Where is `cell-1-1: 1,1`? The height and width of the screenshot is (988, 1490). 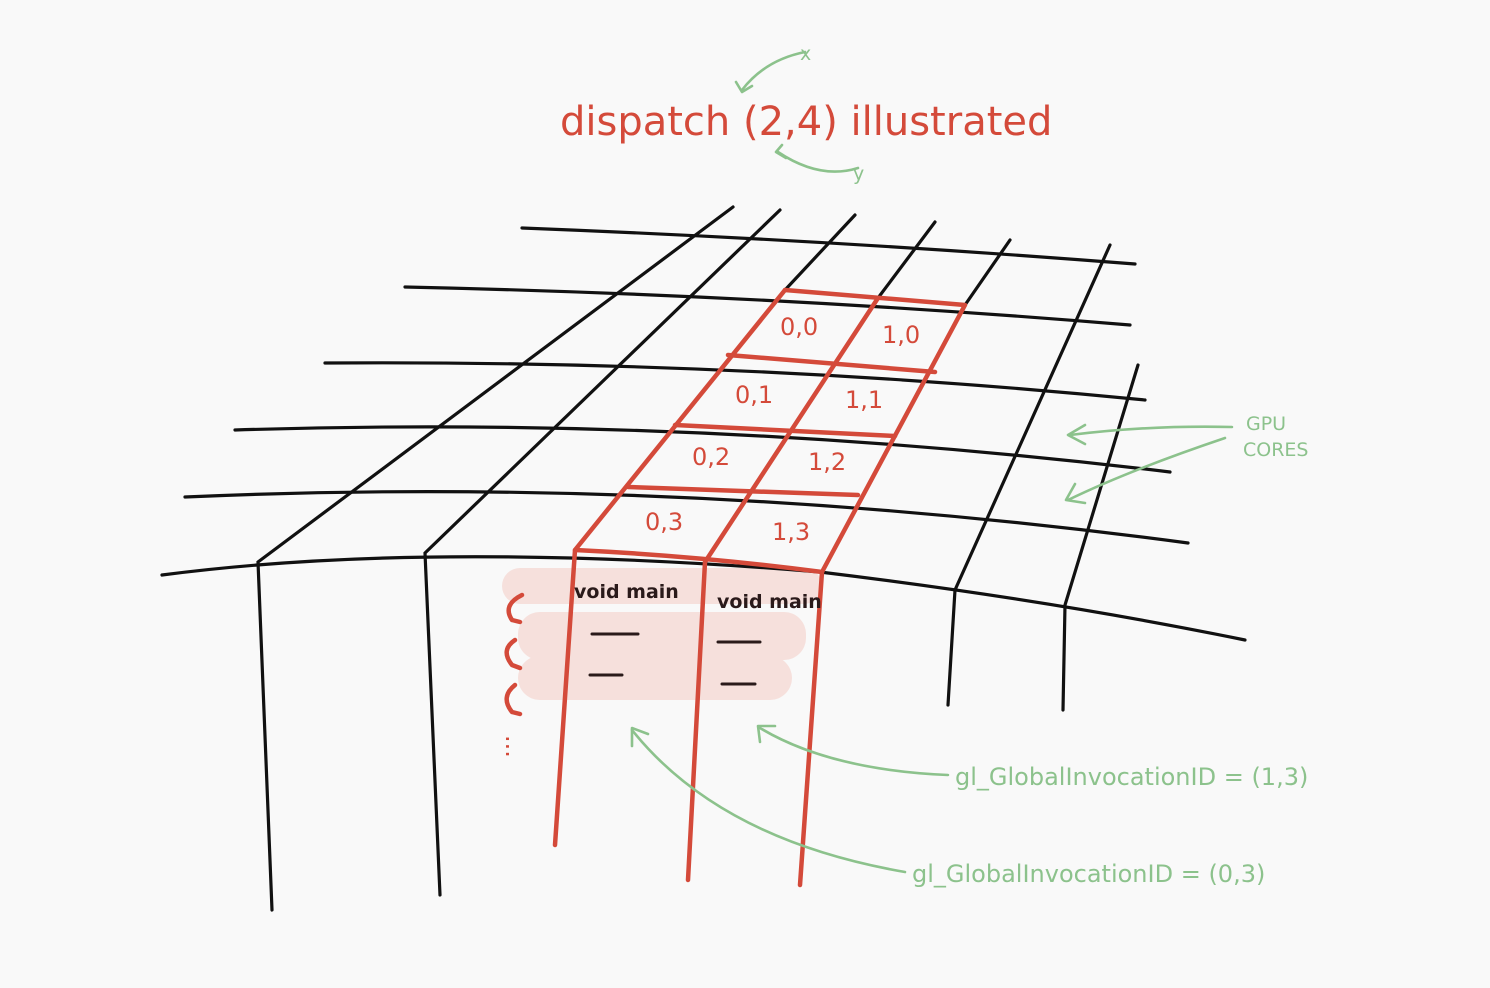 cell-1-1: 1,1 is located at coordinates (864, 400).